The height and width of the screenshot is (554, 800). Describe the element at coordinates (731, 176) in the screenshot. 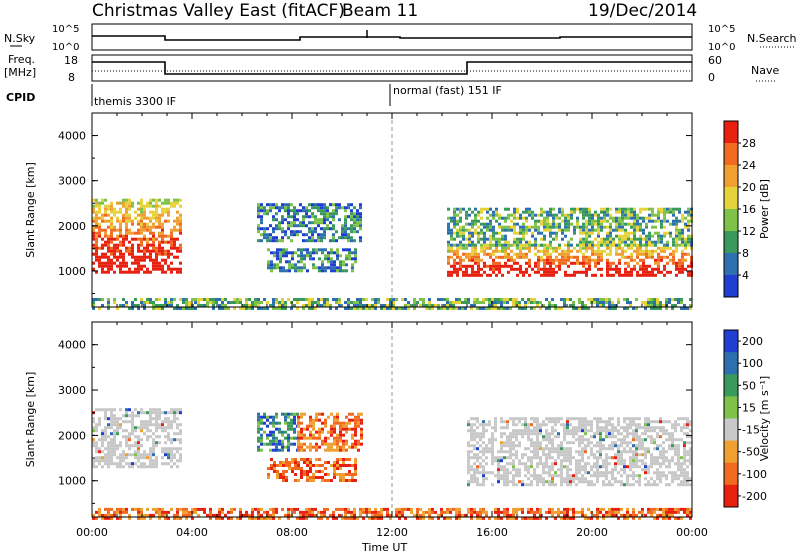

I see `colorbar-segment` at that location.